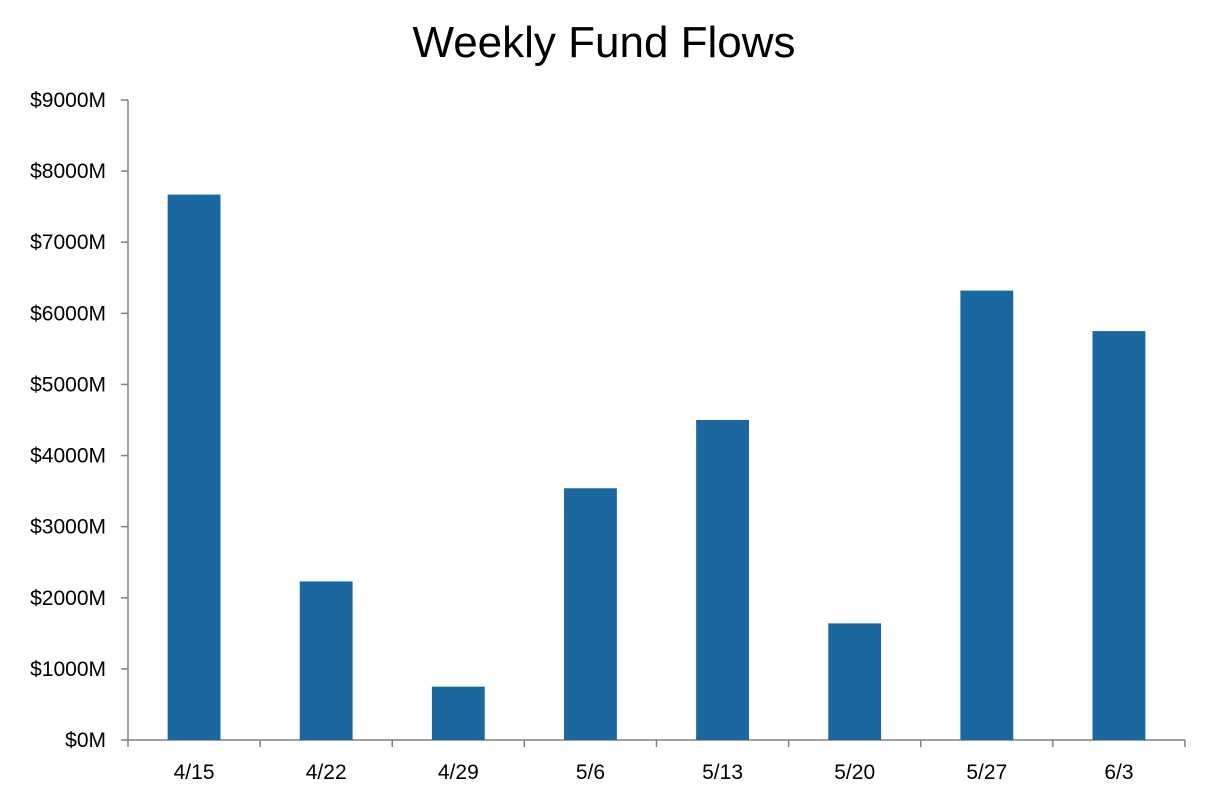  Describe the element at coordinates (68, 242) in the screenshot. I see `y-tick-label: $7000M` at that location.